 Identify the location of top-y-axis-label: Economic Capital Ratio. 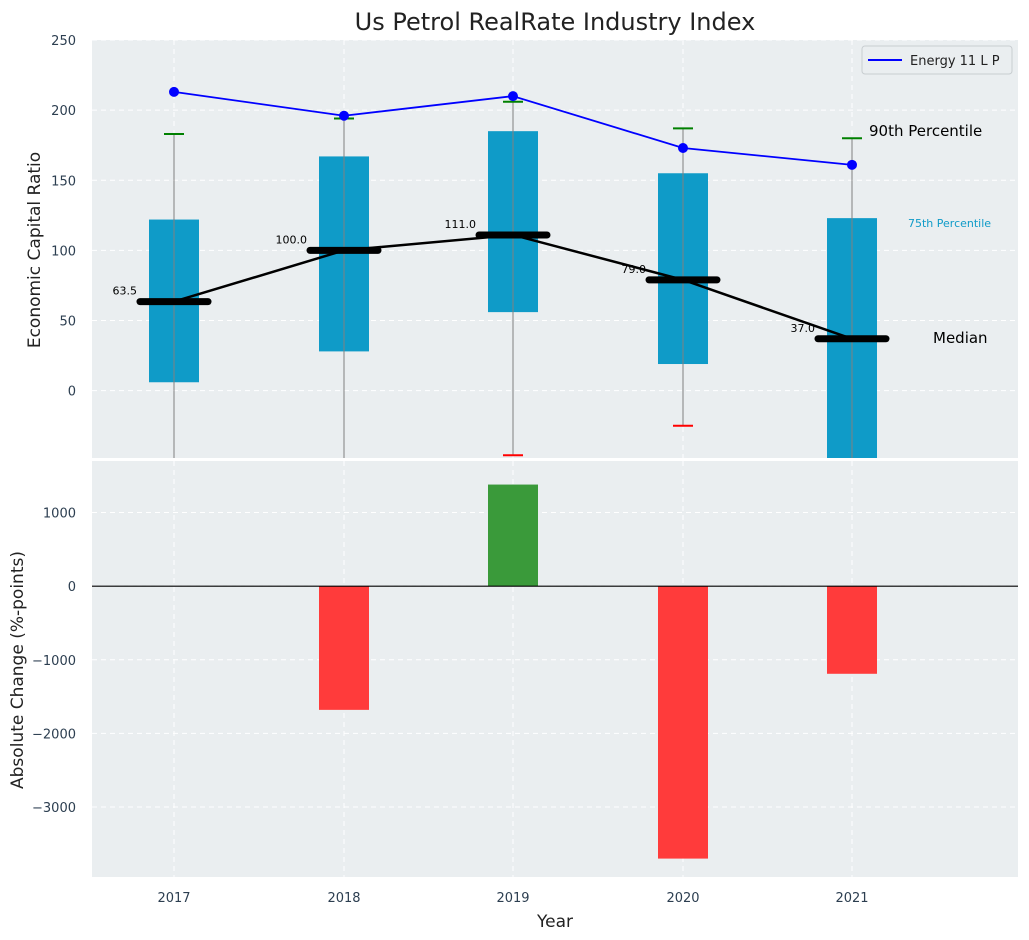
(35, 250).